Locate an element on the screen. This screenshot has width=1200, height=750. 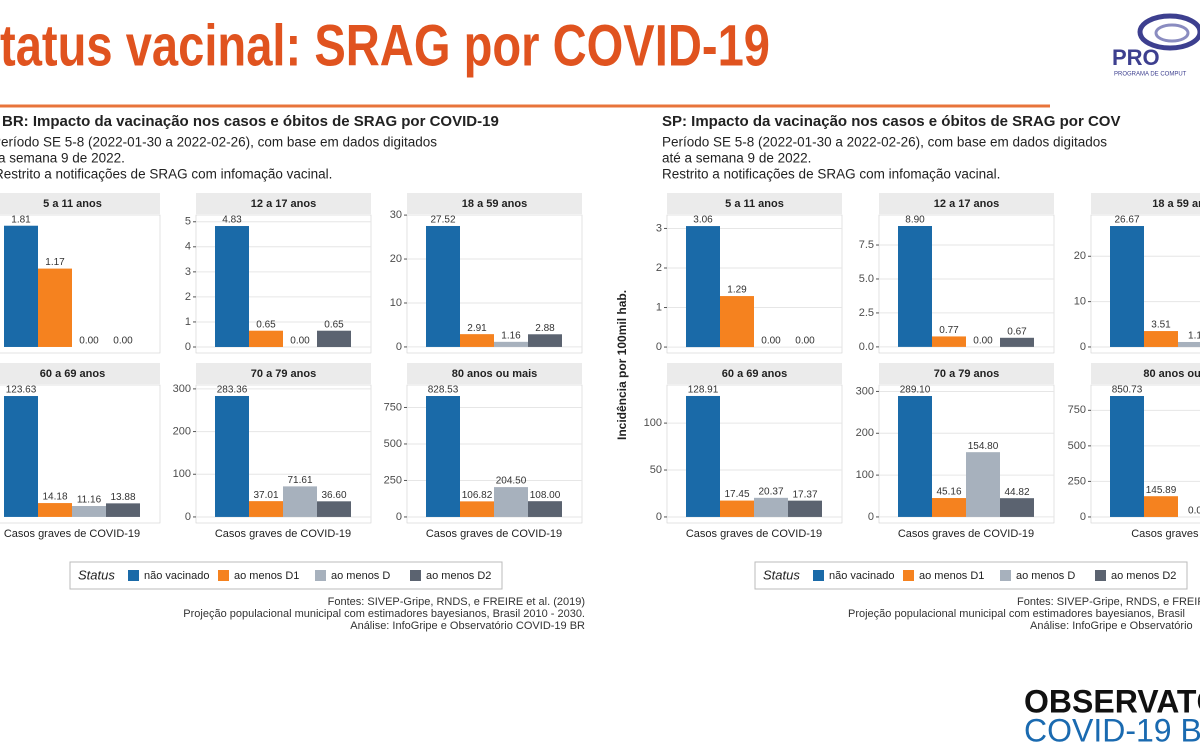
group-subtitle: até a semana 9 de 2022. is located at coordinates (736, 158).